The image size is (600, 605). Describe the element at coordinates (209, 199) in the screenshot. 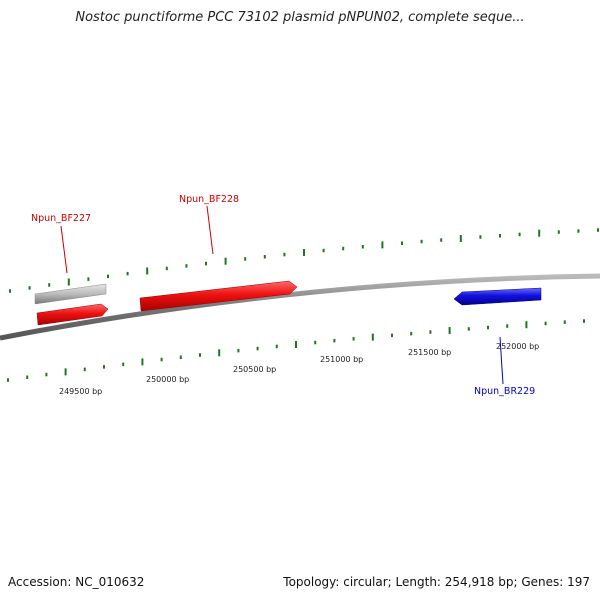

I see `gene-label-npun-bf228: Npun_BF228` at that location.